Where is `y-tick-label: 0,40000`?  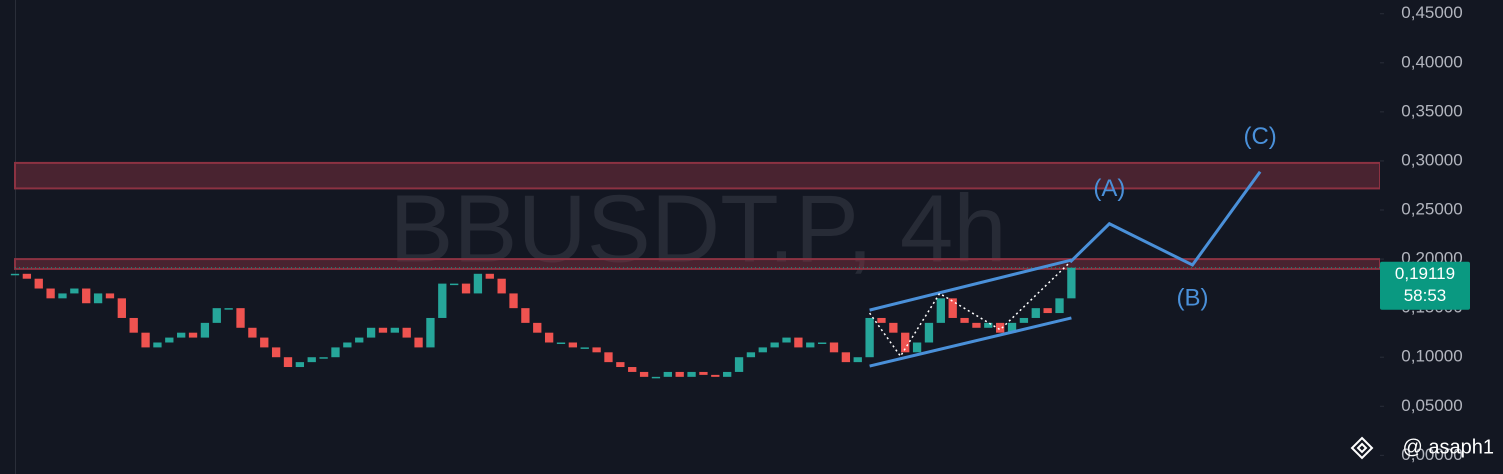
y-tick-label: 0,40000 is located at coordinates (1431, 61).